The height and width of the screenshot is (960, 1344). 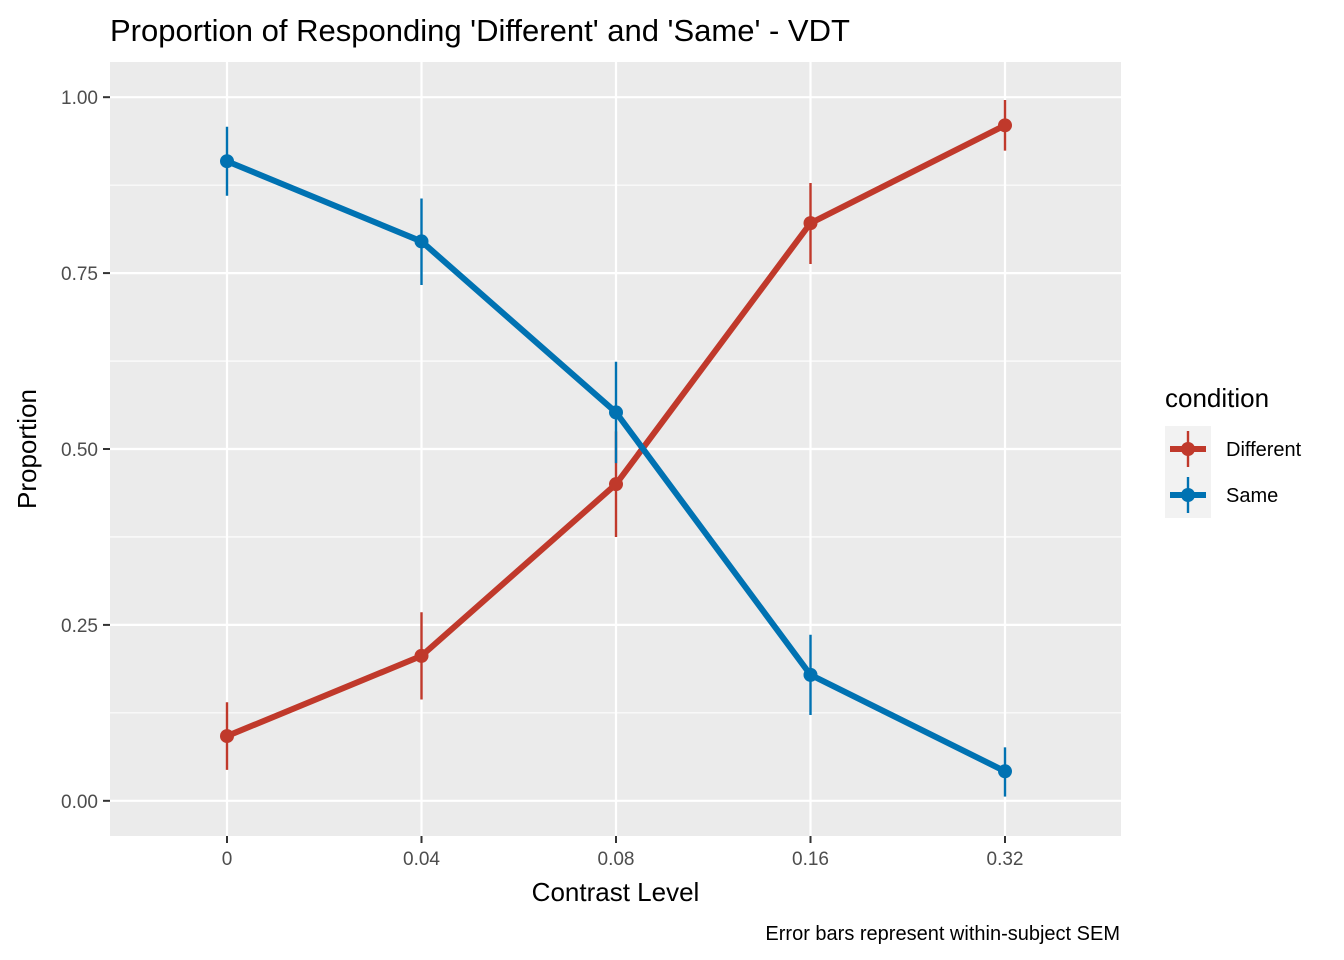 I want to click on legend-label: Same, so click(x=1252, y=496).